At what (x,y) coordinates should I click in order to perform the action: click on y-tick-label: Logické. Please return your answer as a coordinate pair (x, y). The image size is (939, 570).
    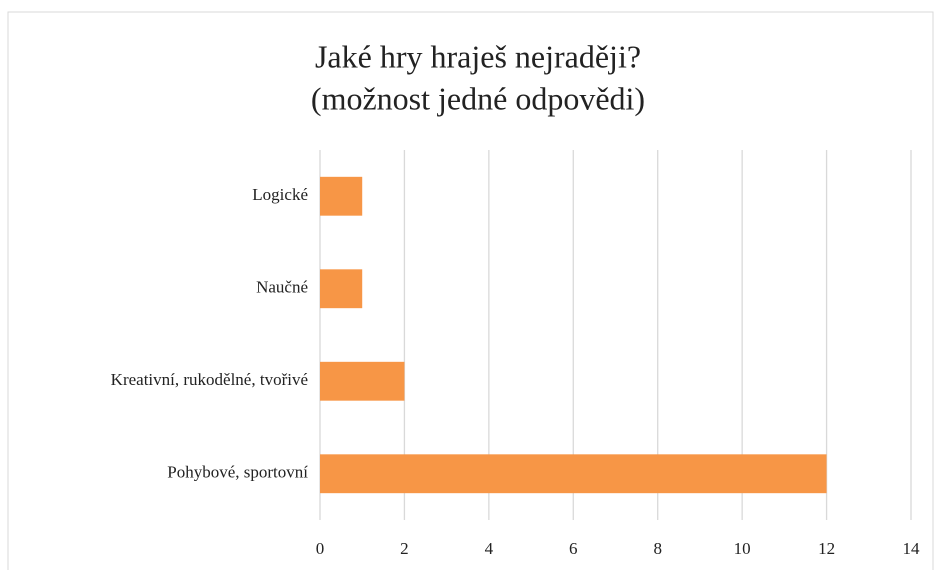
    Looking at the image, I should click on (280, 194).